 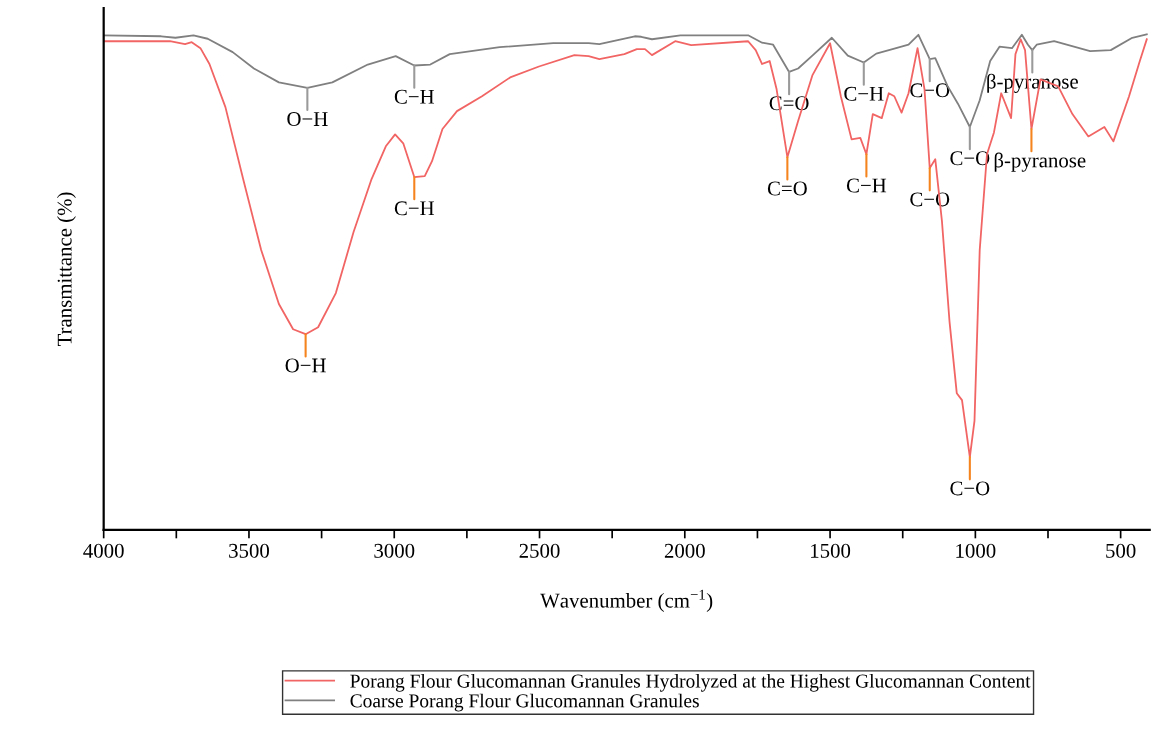 I want to click on annotation: C=O, so click(x=787, y=188).